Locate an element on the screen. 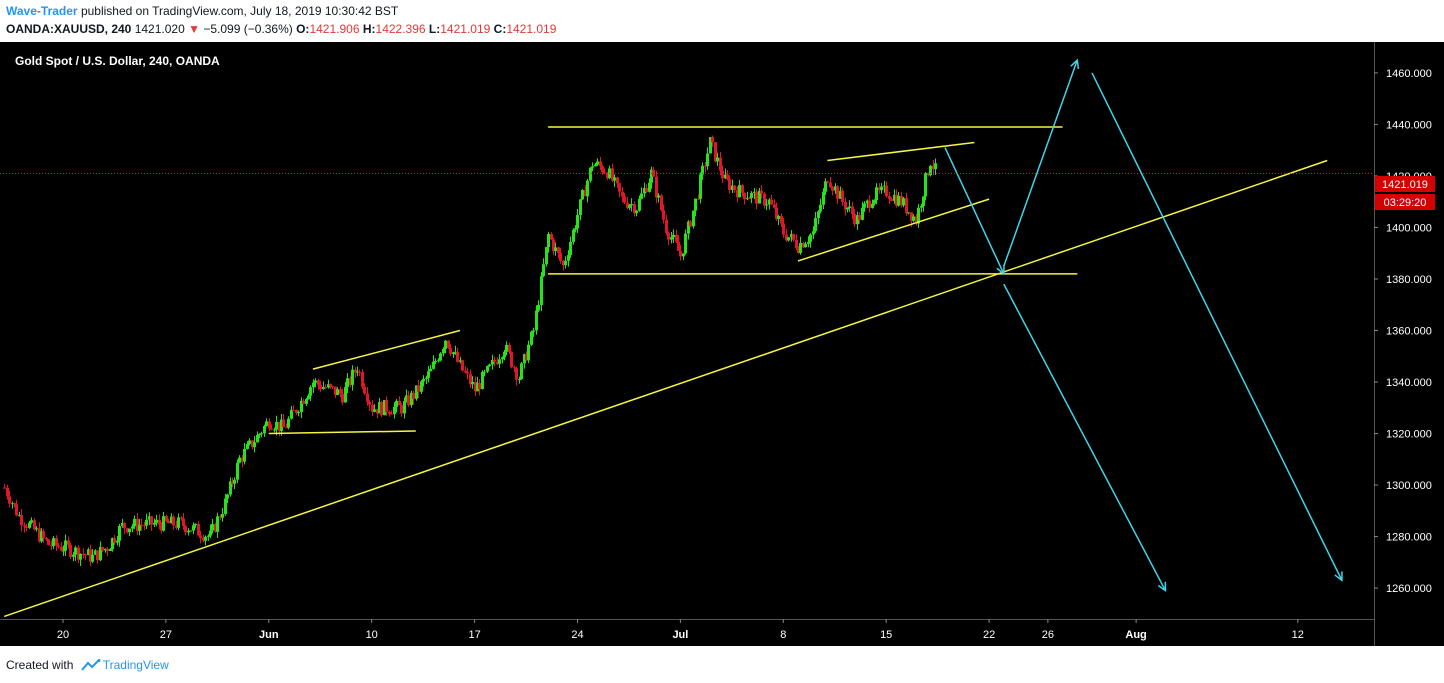 This screenshot has height=683, width=1444. current-price-badge is located at coordinates (1405, 184).